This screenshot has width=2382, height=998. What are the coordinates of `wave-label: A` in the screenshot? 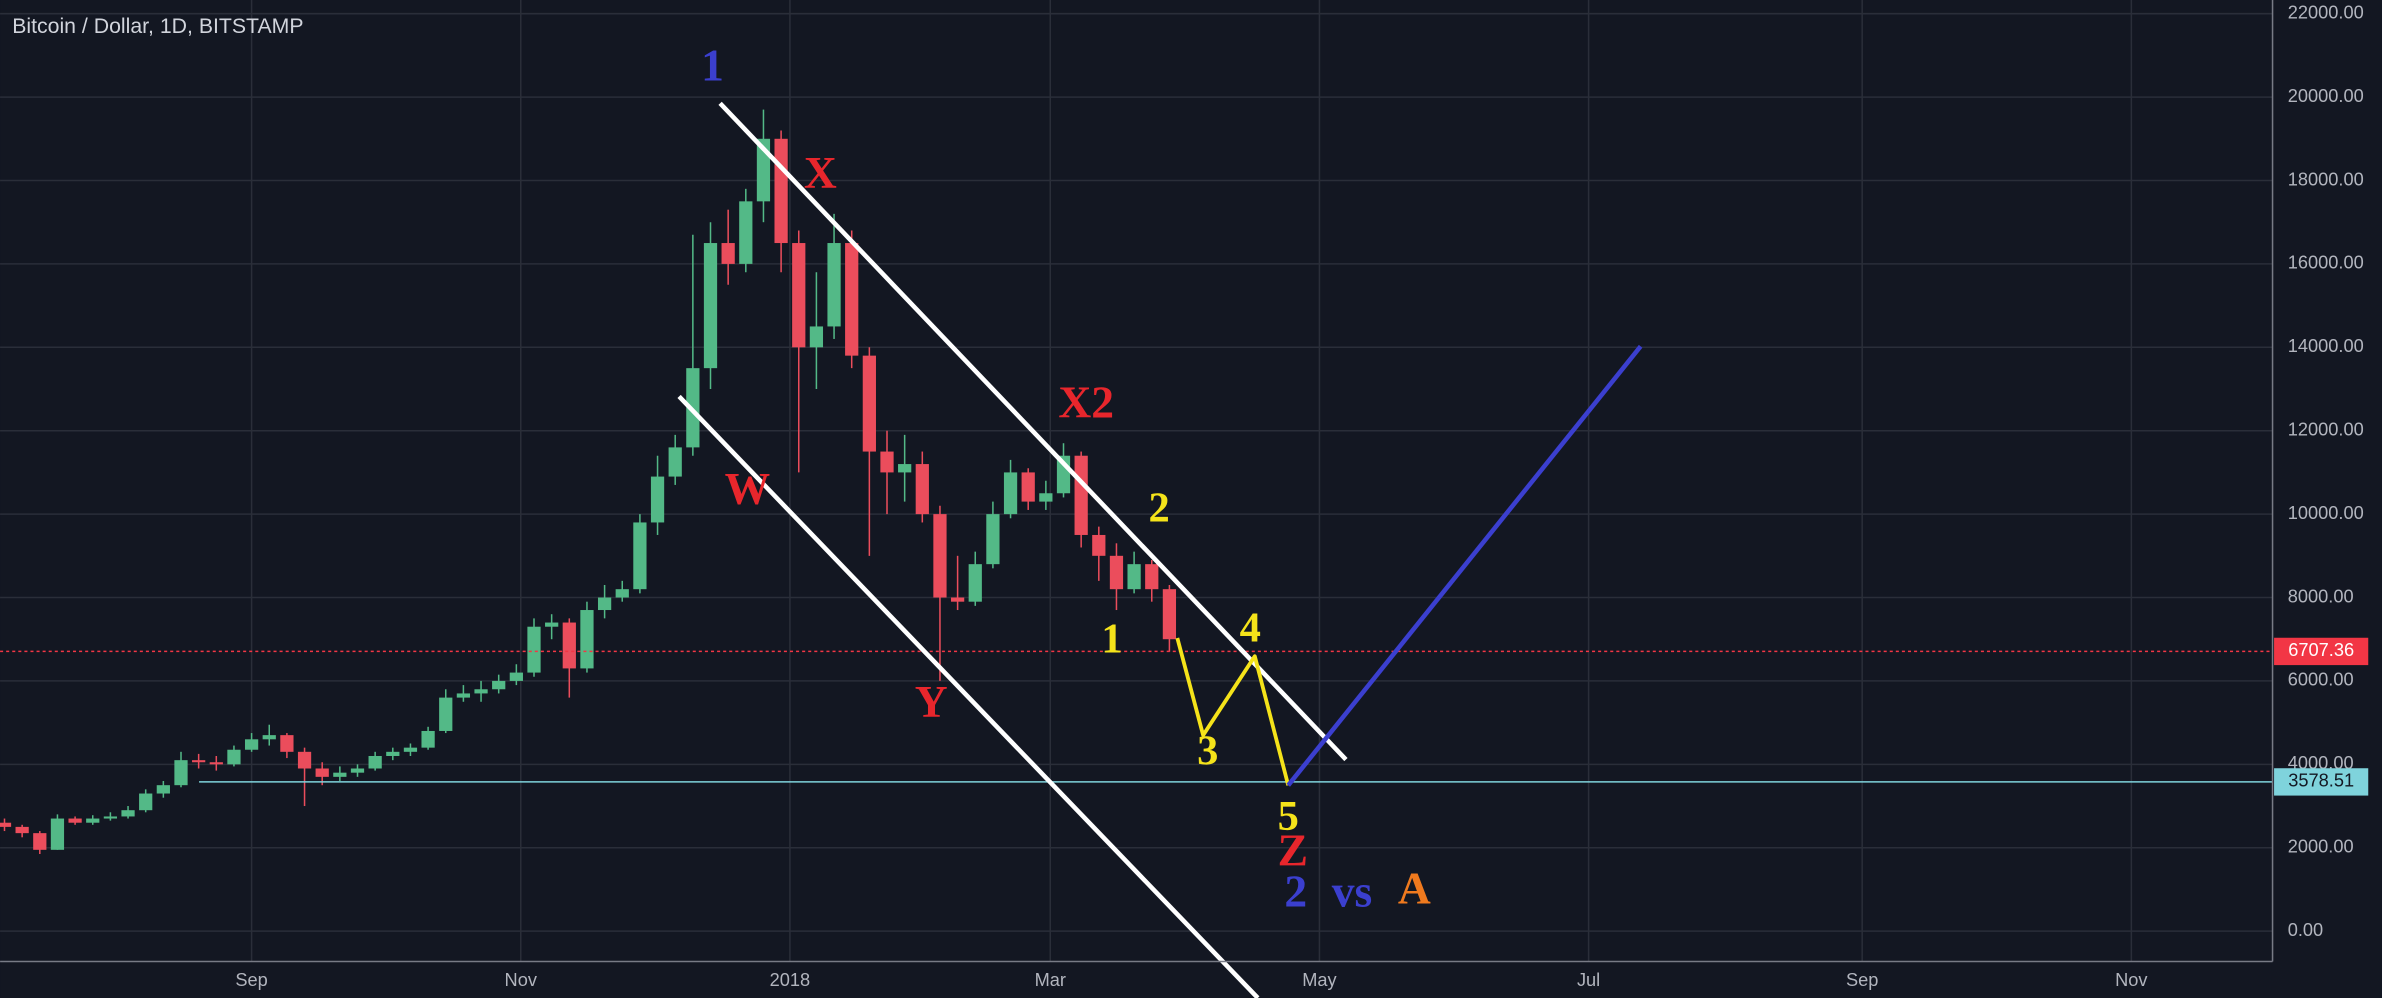 It's located at (1414, 888).